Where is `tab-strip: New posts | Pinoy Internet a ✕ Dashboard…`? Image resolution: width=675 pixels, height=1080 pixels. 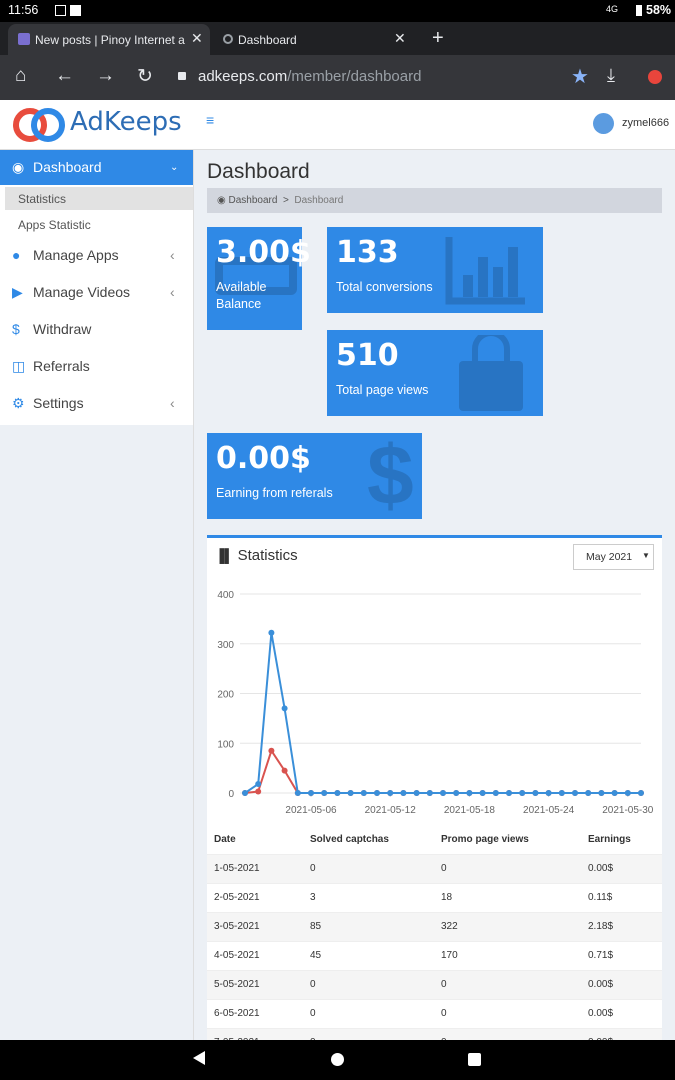 tab-strip: New posts | Pinoy Internet a ✕ Dashboard… is located at coordinates (337, 38).